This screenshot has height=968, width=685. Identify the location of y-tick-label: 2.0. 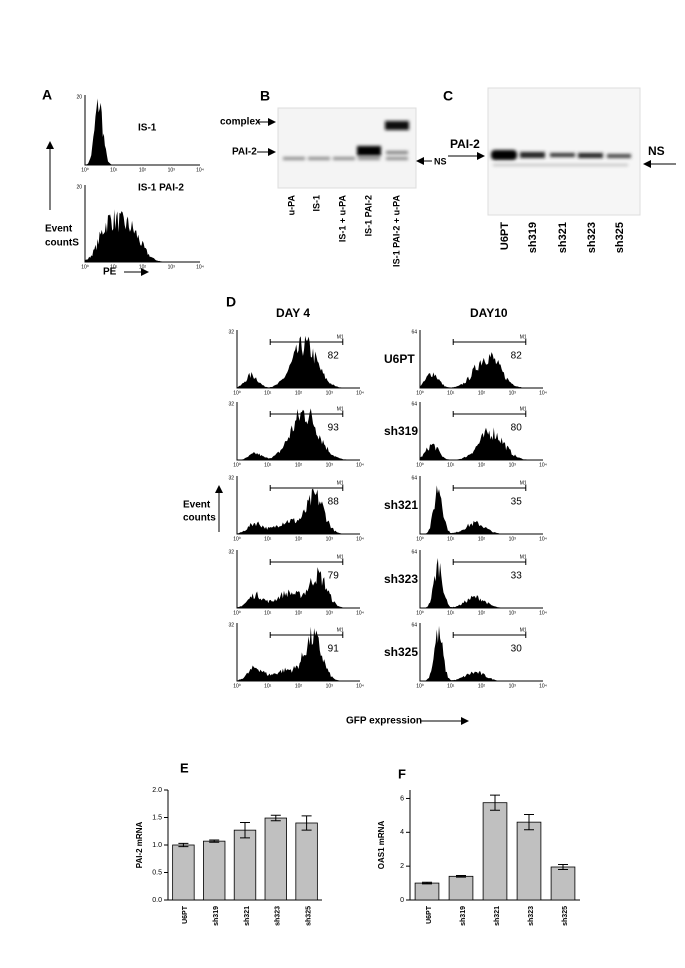
(157, 790).